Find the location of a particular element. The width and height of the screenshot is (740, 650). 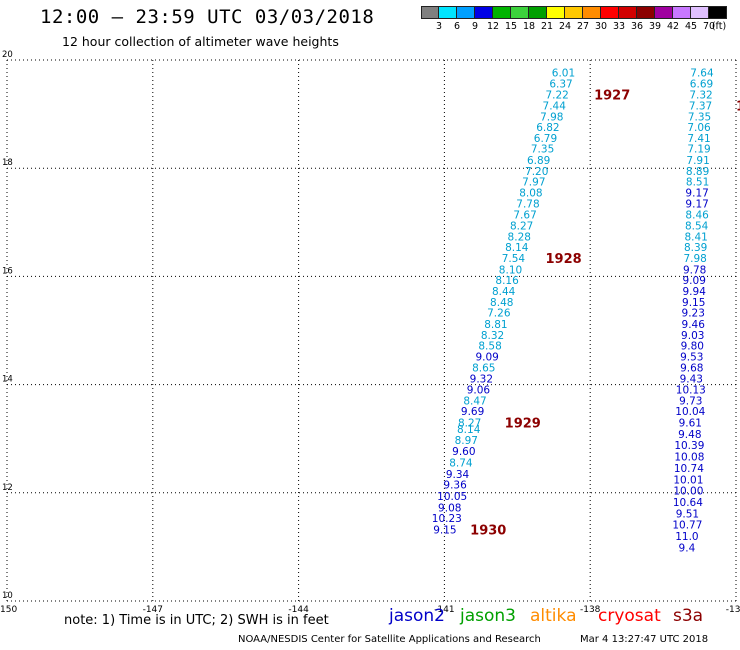

wave-height-value: 9.94 is located at coordinates (695, 292).